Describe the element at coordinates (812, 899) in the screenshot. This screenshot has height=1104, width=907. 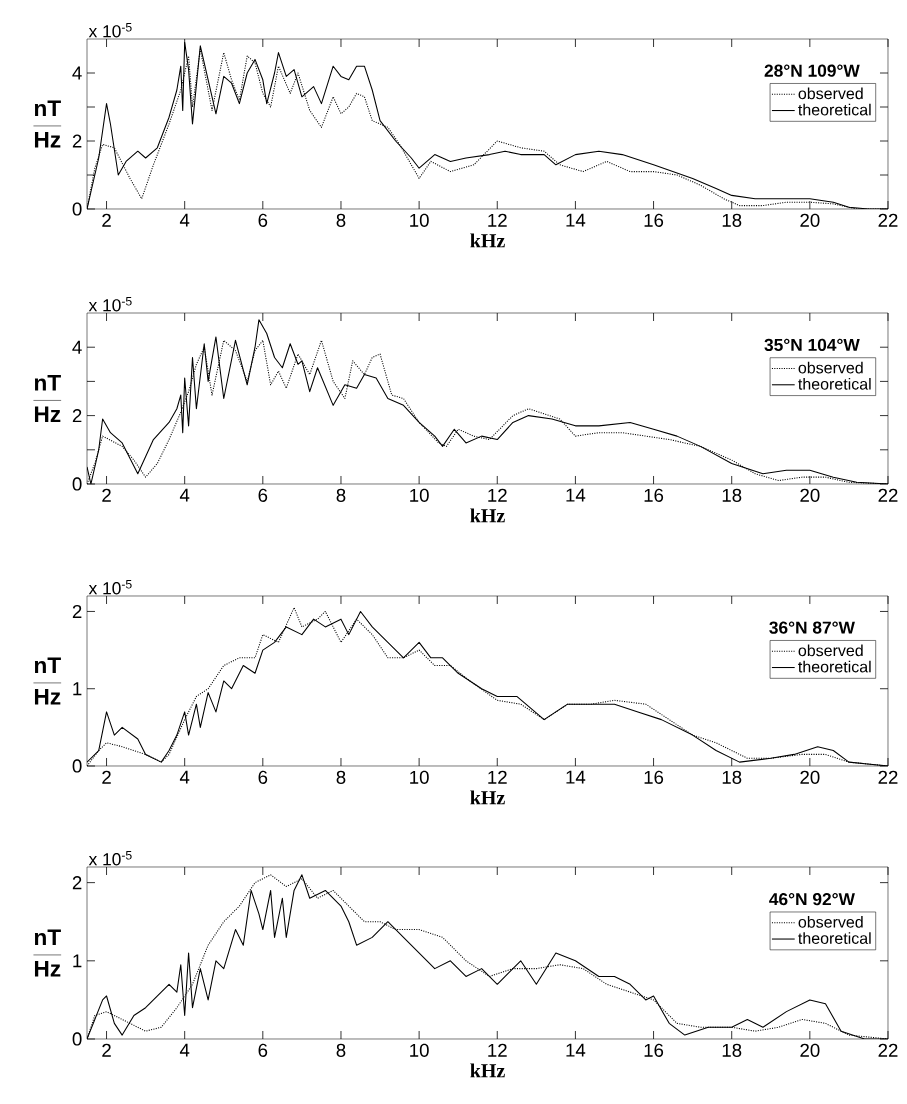
I see `legend-title: 46°N 92°W` at that location.